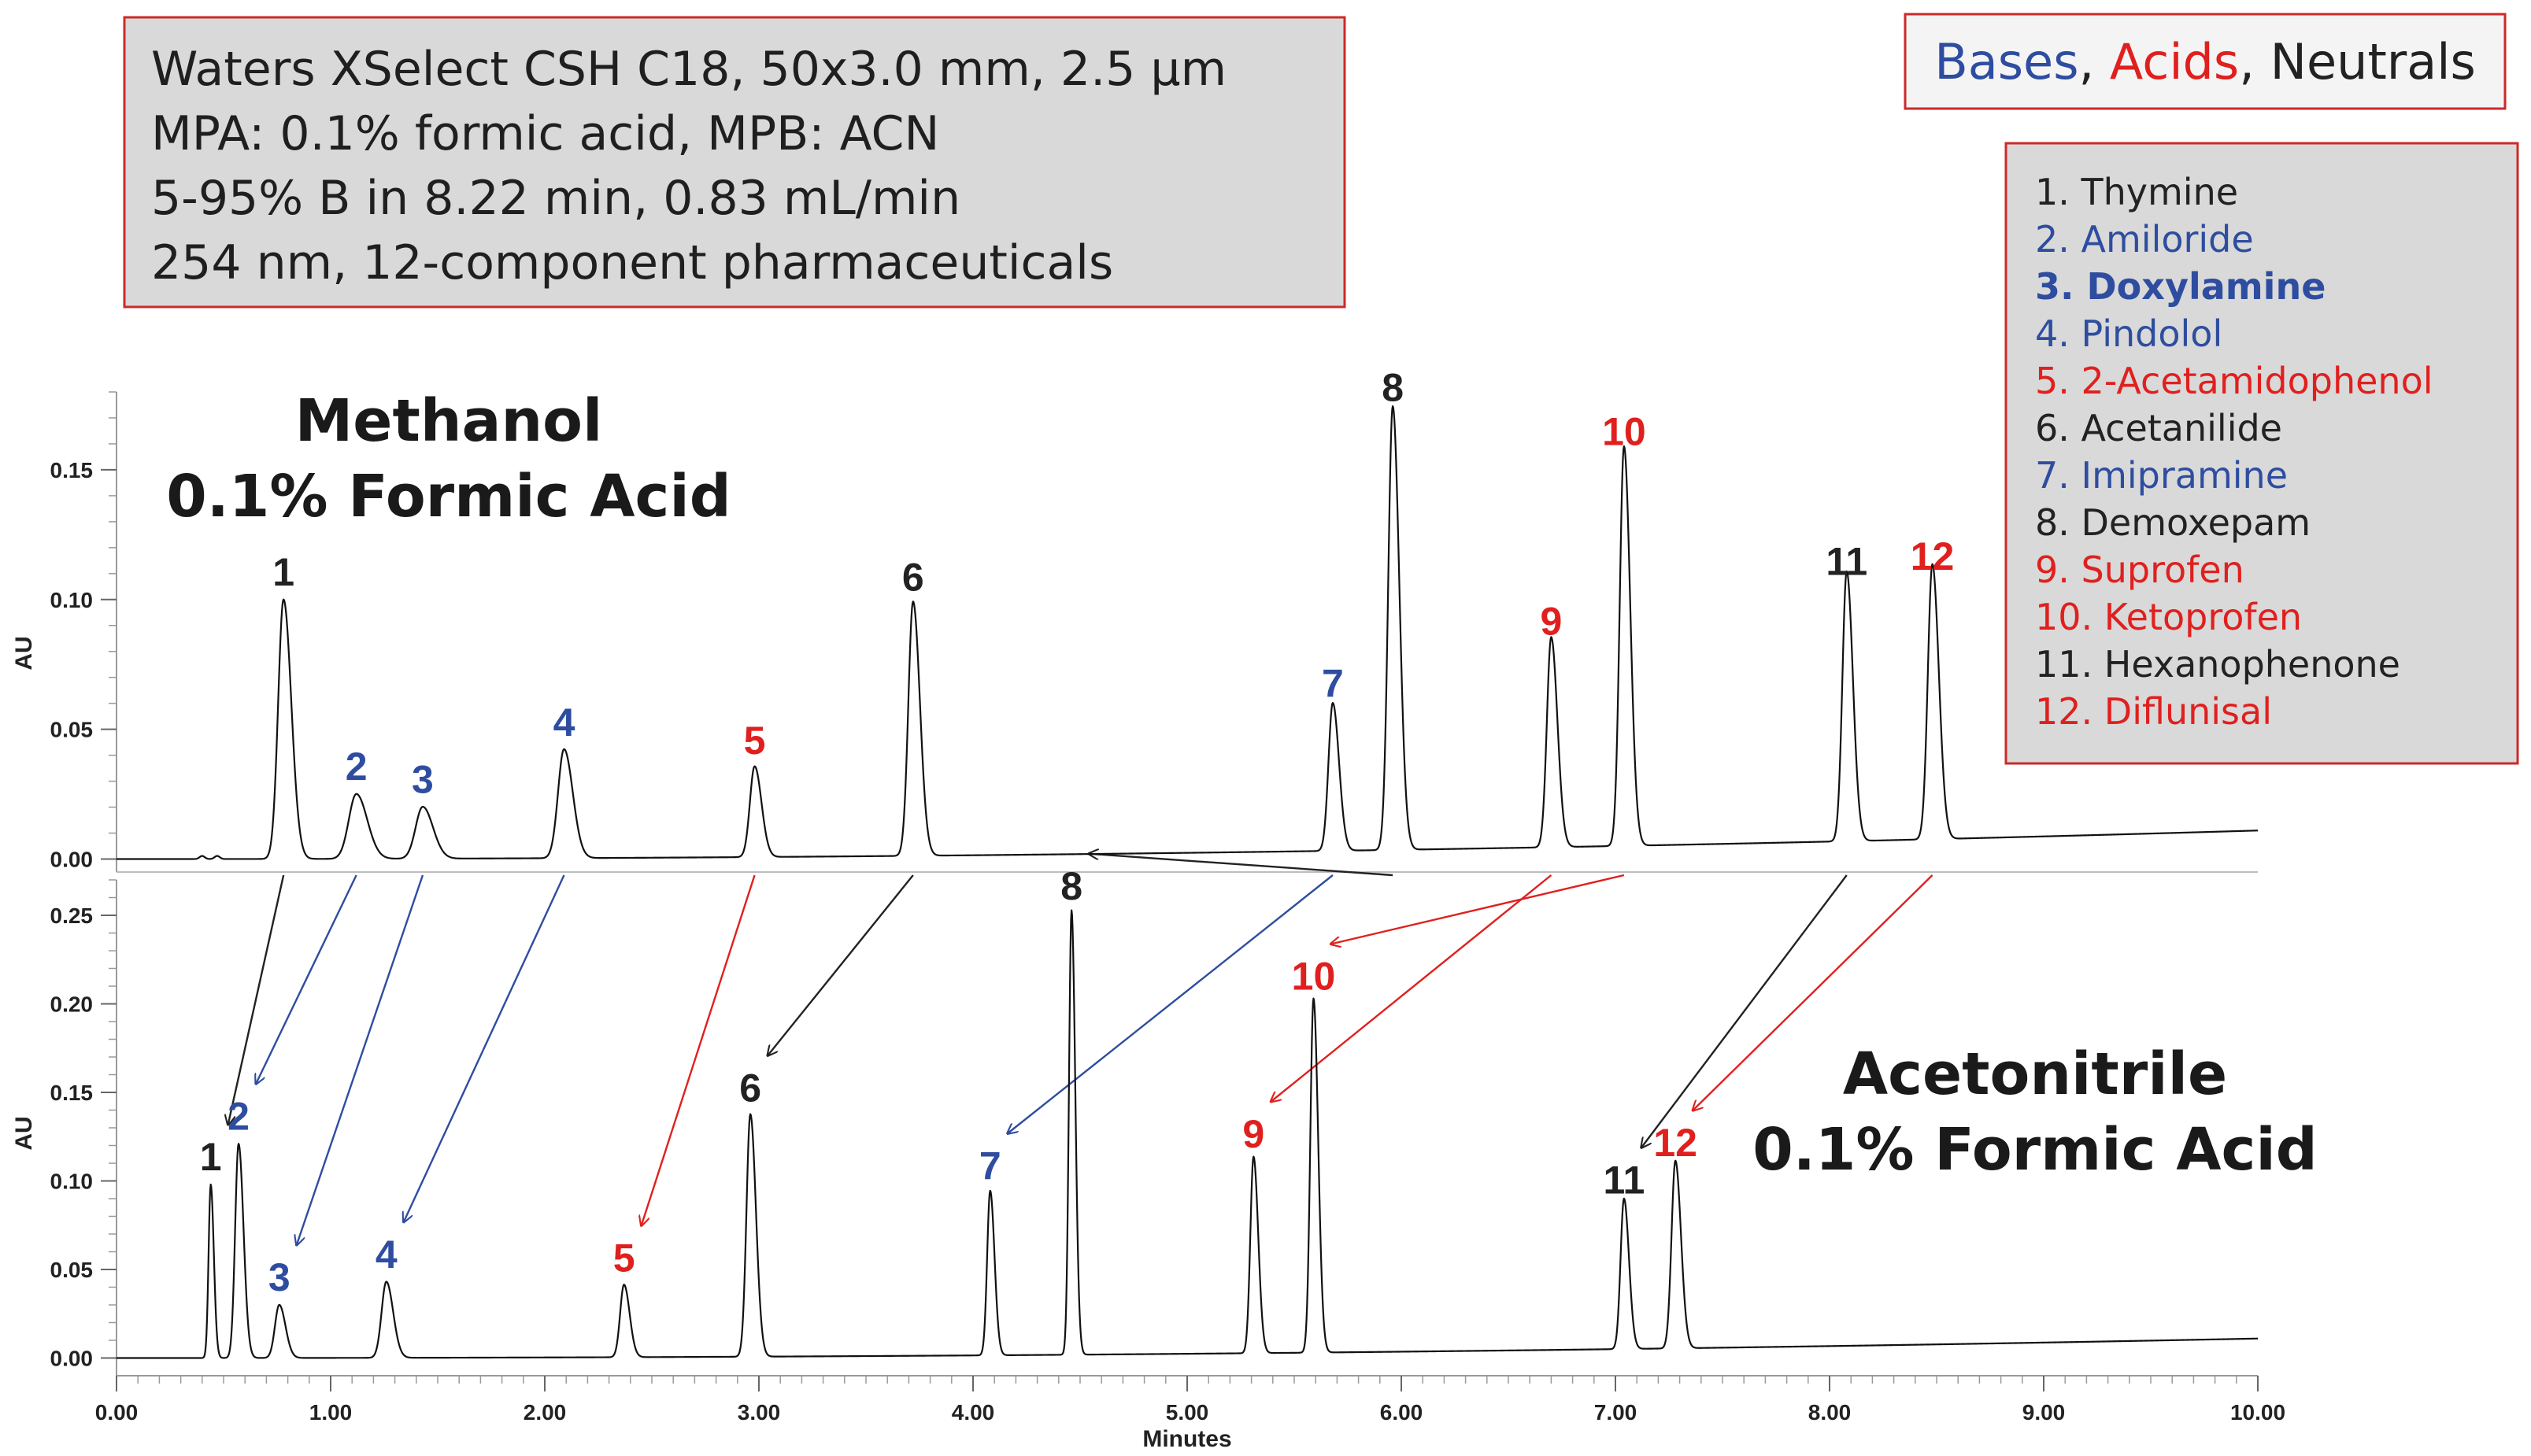  I want to click on x-axis-label: Minutes, so click(1186, 1439).